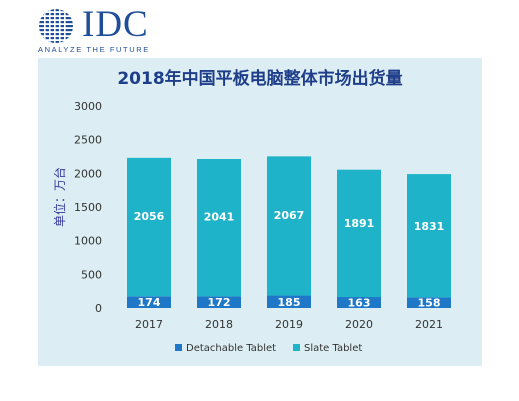 Image resolution: width=519 pixels, height=401 pixels. Describe the element at coordinates (88, 173) in the screenshot. I see `y-tick-label: 2000` at that location.